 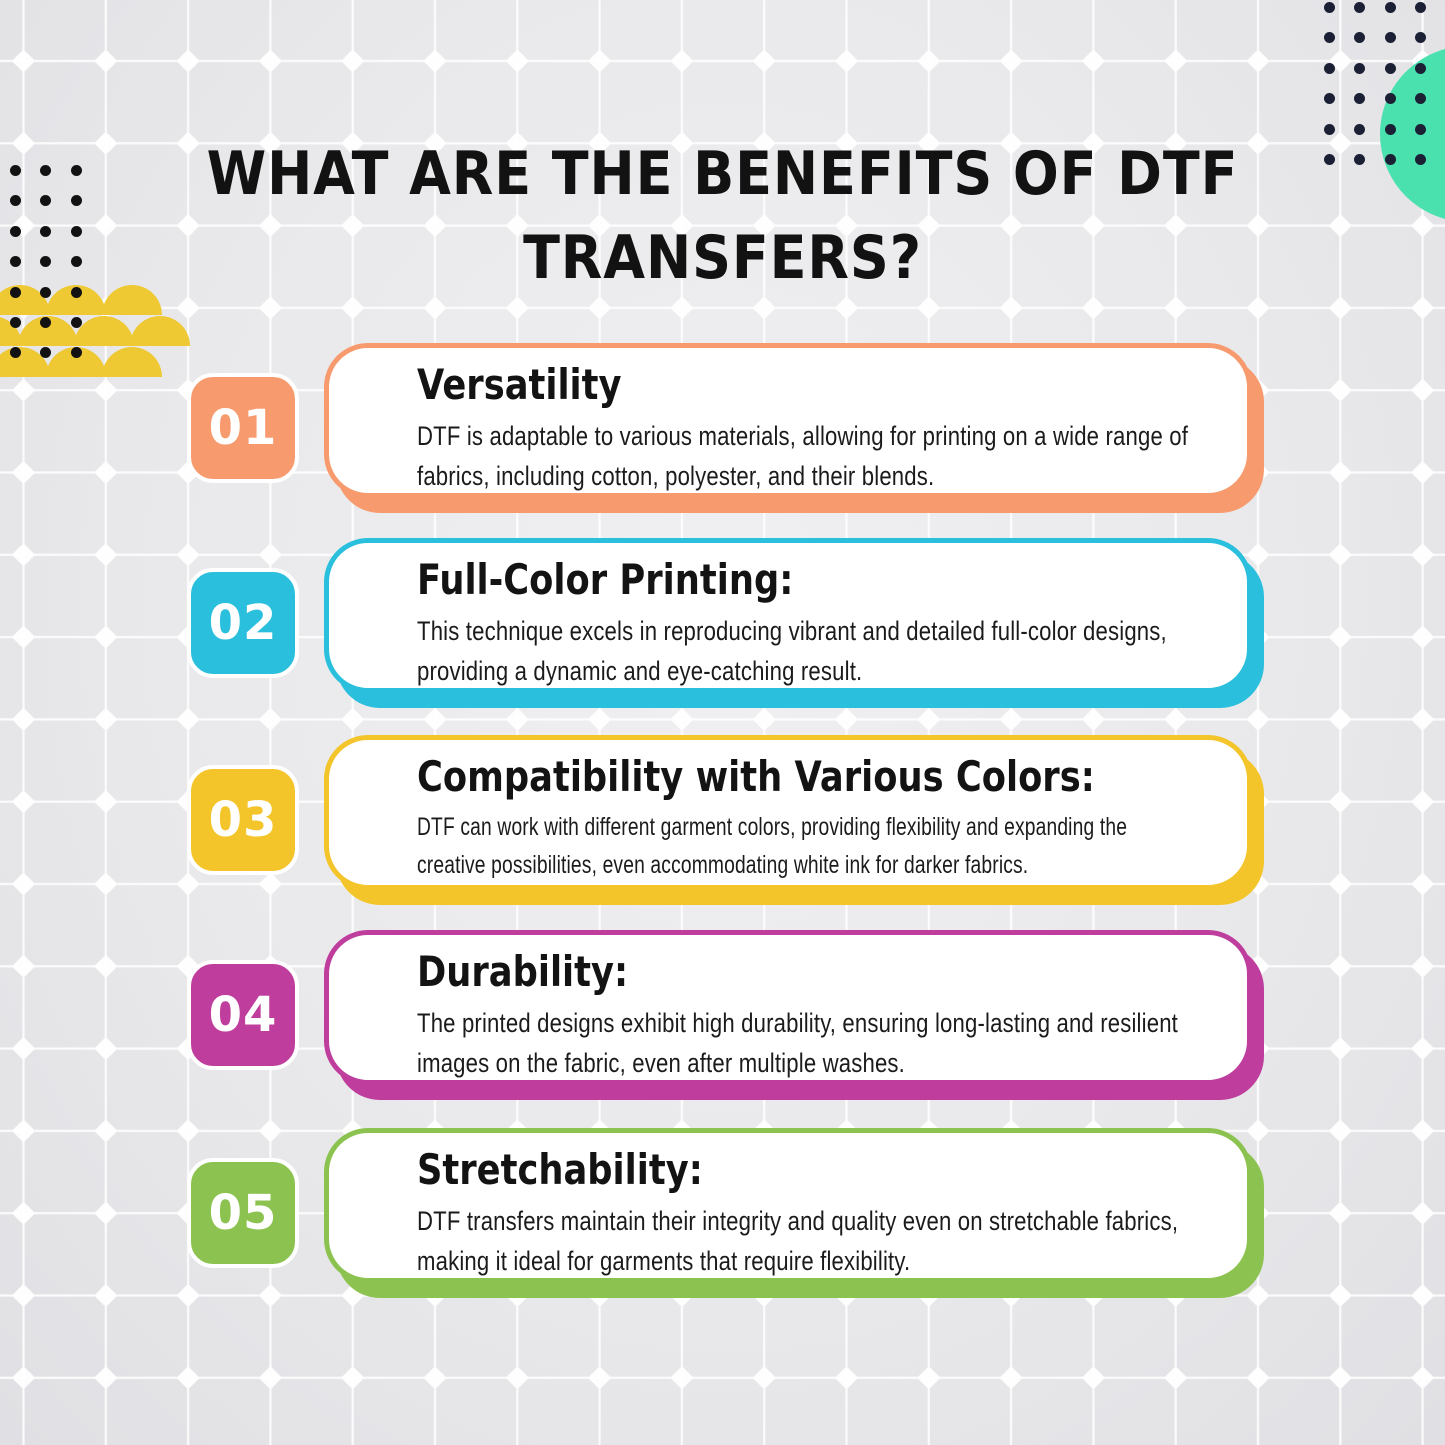 I want to click on top-left-dots-decoration, so click(x=46, y=262).